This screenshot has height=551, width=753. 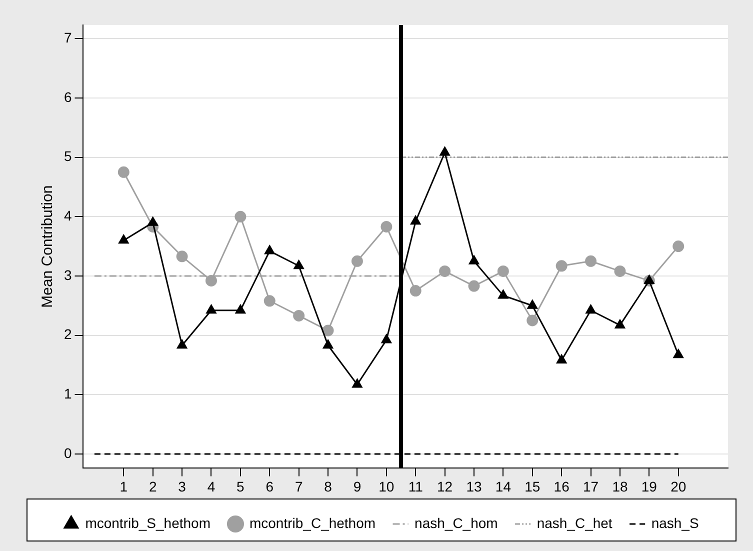 What do you see at coordinates (474, 486) in the screenshot?
I see `x-tick-label: 13` at bounding box center [474, 486].